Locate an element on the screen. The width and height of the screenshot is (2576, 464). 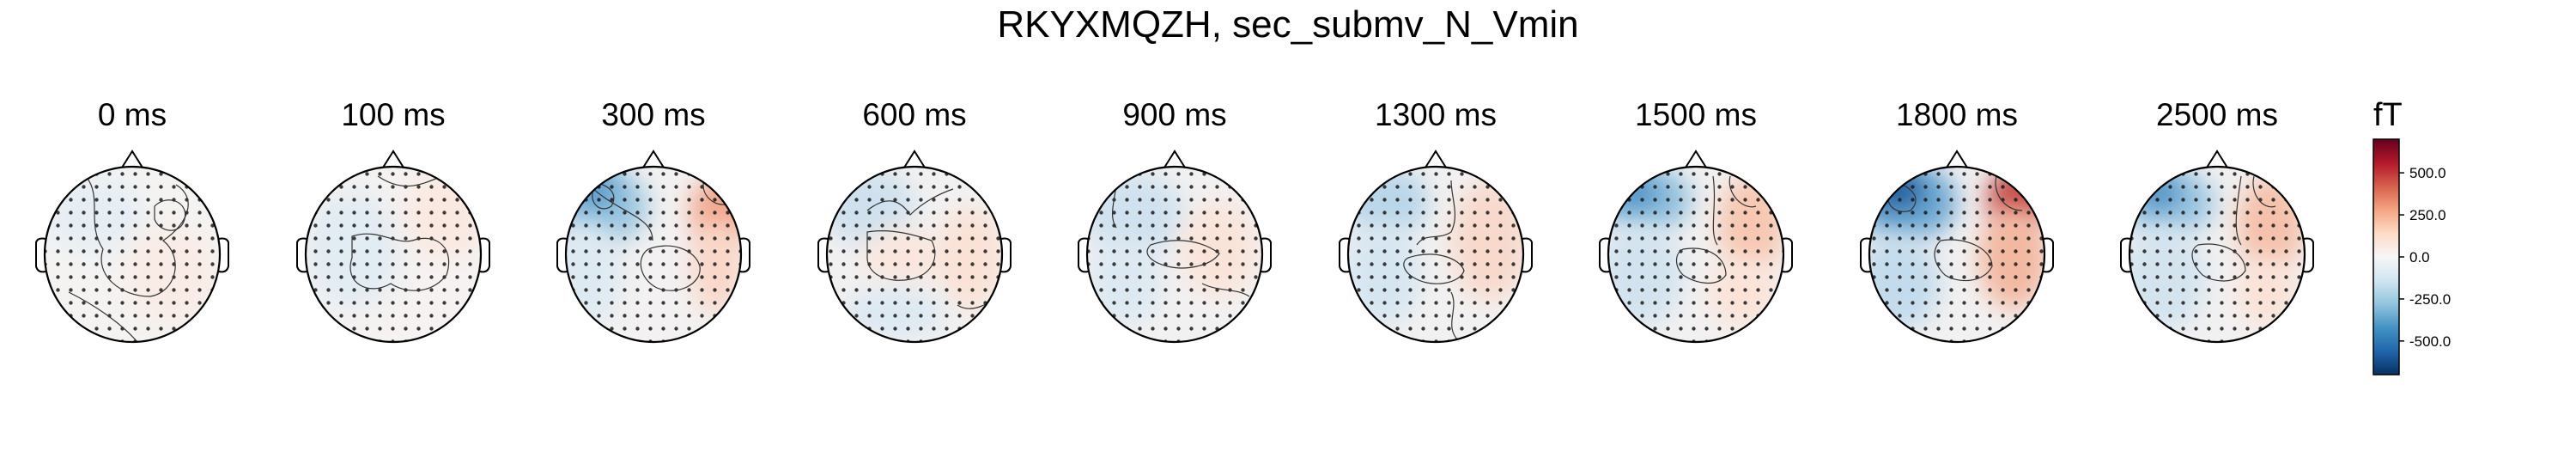
topomap-title-300ms: 300 ms is located at coordinates (653, 114).